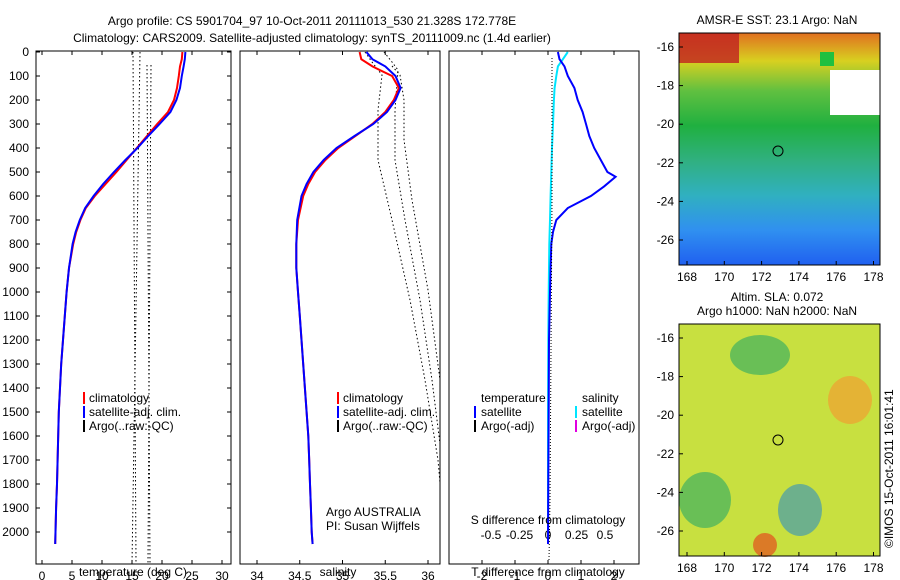 The width and height of the screenshot is (900, 580). What do you see at coordinates (799, 568) in the screenshot?
I see `lon-tick-label: 174` at bounding box center [799, 568].